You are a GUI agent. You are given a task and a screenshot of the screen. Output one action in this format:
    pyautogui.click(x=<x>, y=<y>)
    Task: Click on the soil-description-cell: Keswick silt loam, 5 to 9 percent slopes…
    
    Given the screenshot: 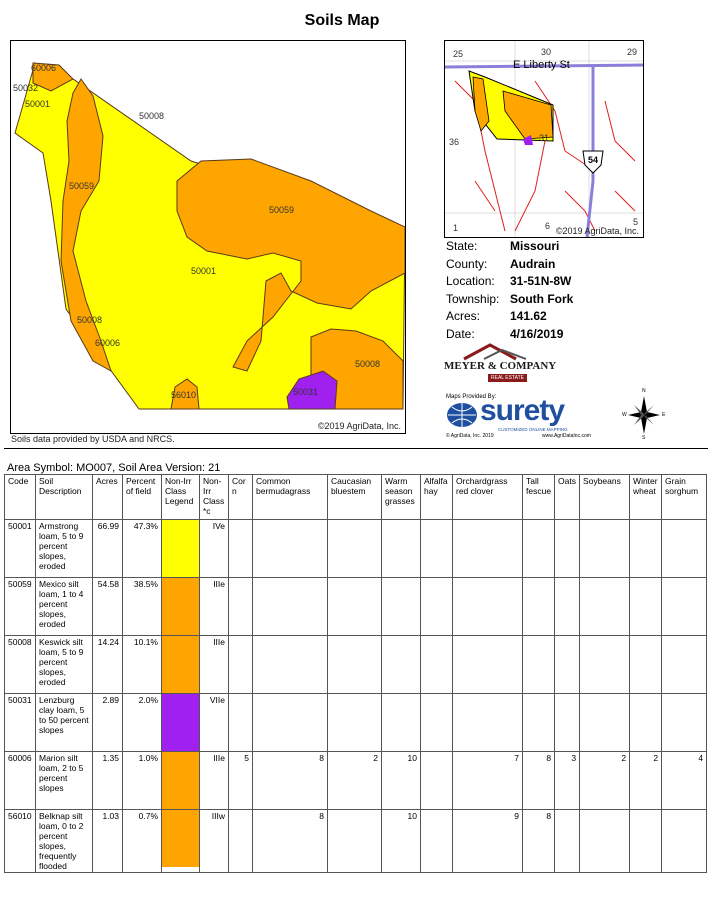 What is the action you would take?
    pyautogui.click(x=64, y=664)
    